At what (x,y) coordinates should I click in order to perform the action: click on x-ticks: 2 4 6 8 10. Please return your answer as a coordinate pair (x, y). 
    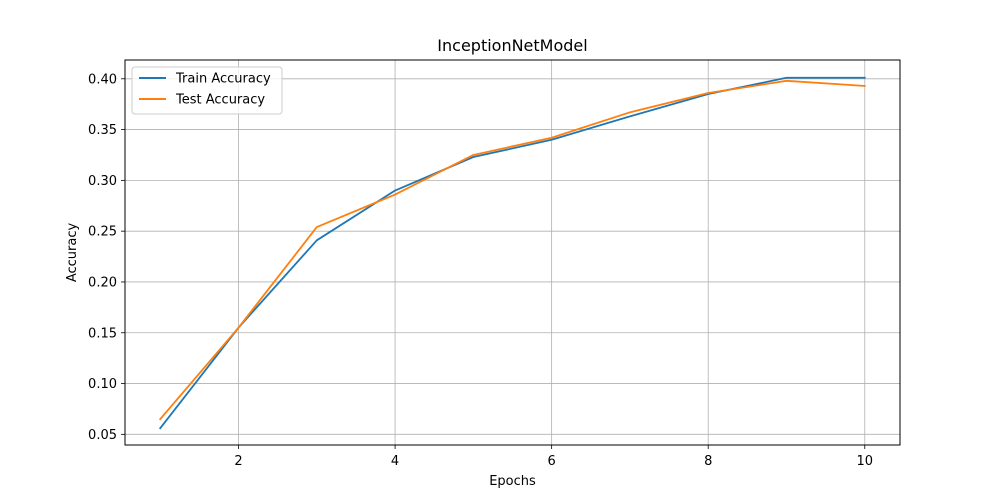
    Looking at the image, I should click on (553, 457).